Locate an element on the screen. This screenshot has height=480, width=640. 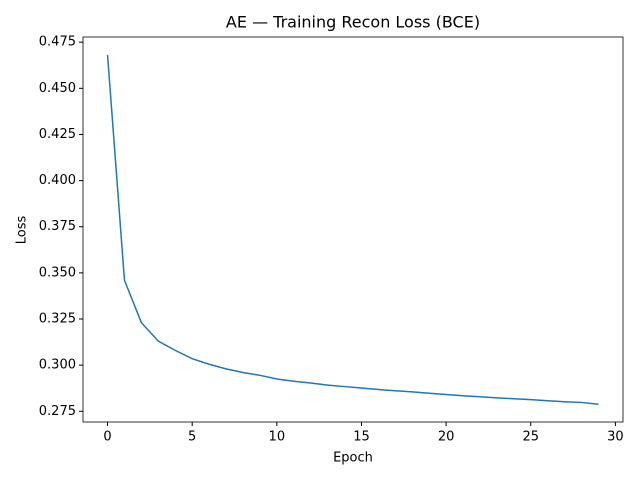
chart-title: AE — Training Recon Loss (BCE) is located at coordinates (353, 22).